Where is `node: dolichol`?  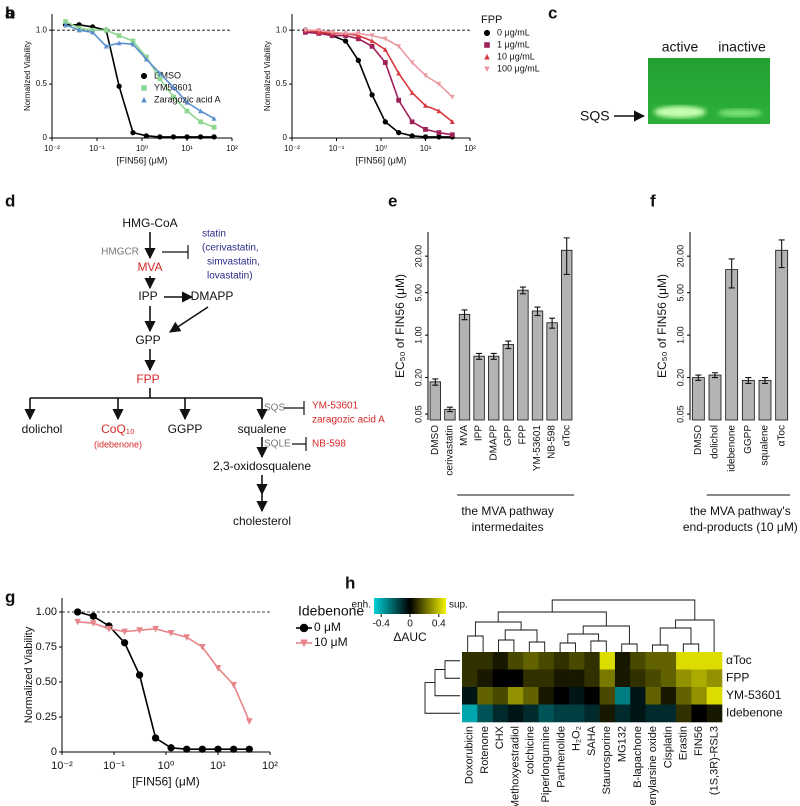
node: dolichol is located at coordinates (42, 429).